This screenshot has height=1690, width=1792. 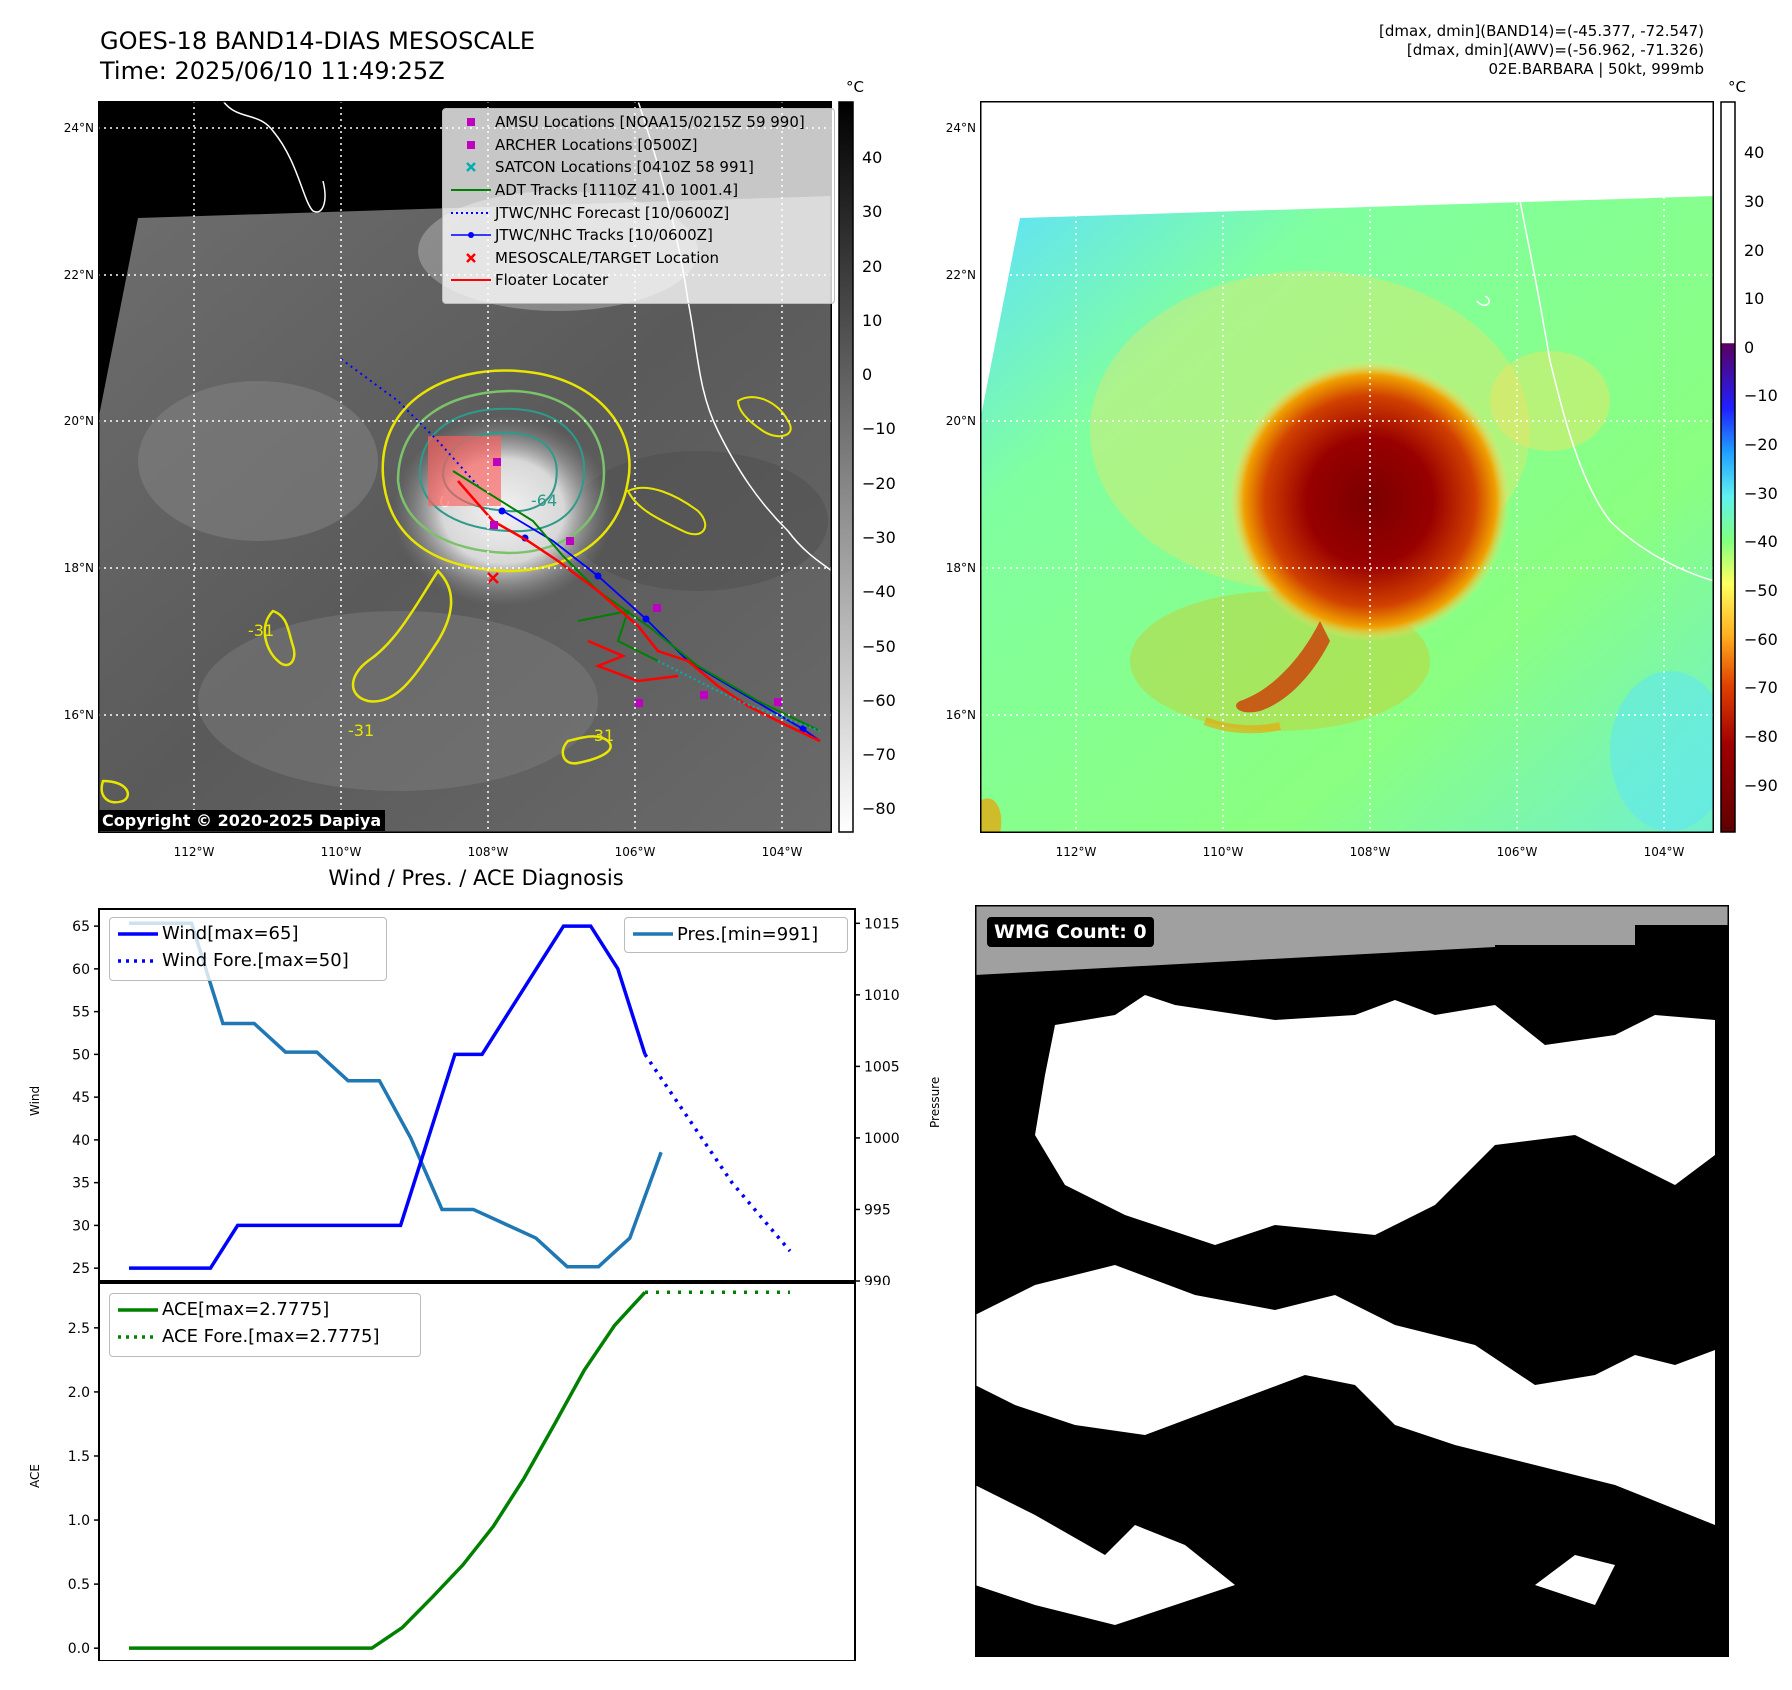 I want to click on ir-lat-20: 20°N, so click(x=79, y=421).